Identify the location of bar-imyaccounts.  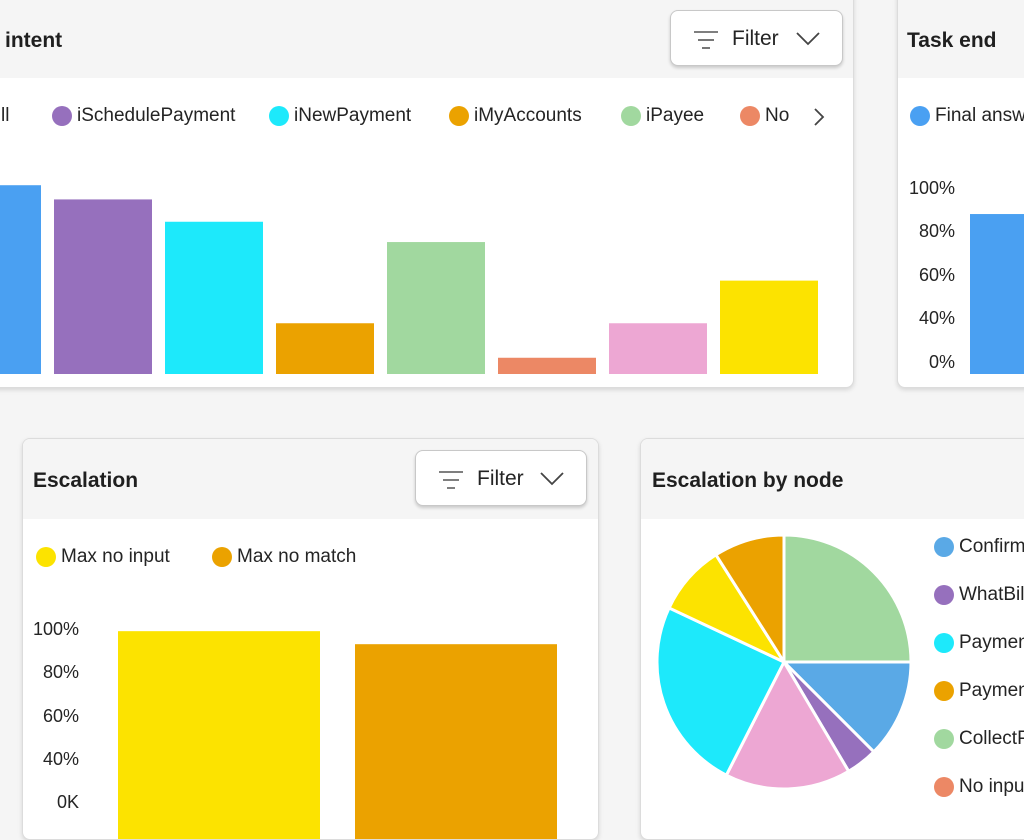
(325, 348).